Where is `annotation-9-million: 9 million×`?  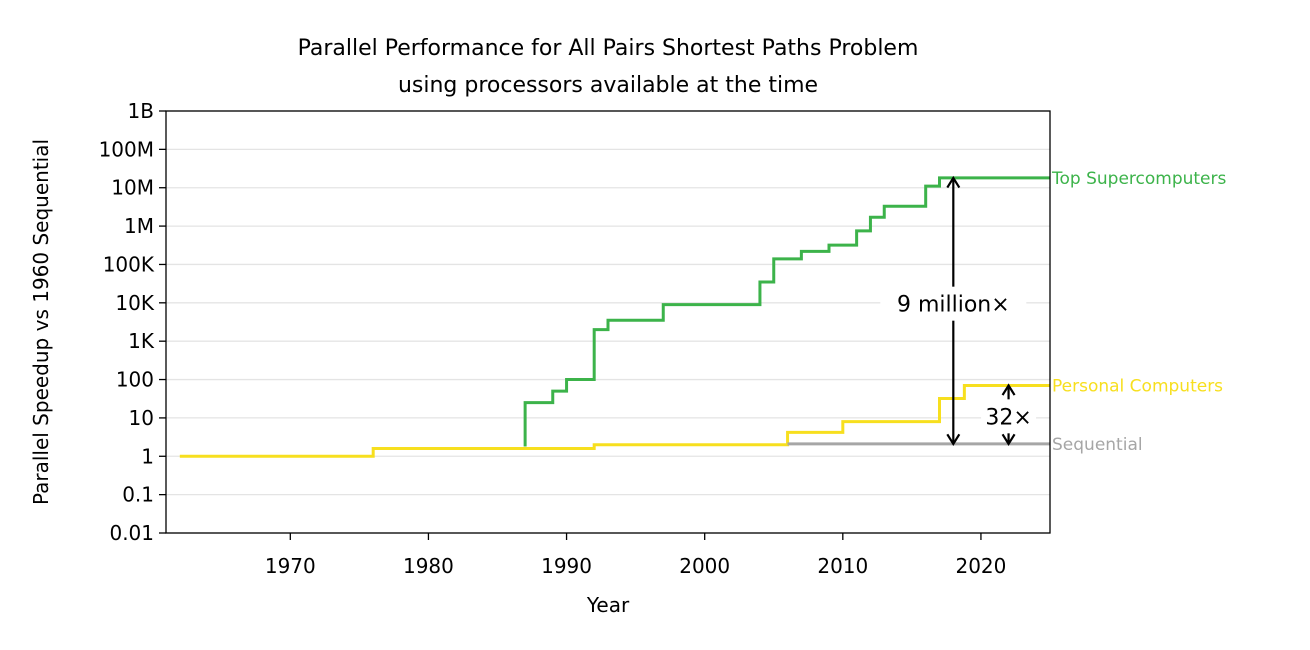 annotation-9-million: 9 million× is located at coordinates (953, 310).